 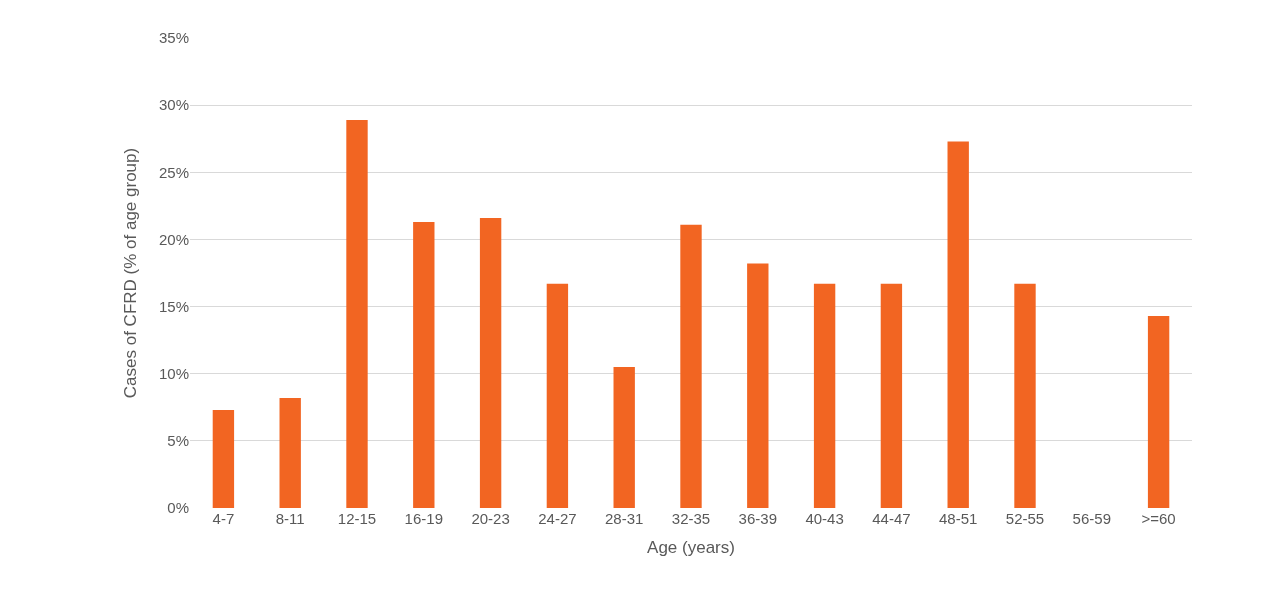 What do you see at coordinates (691, 548) in the screenshot?
I see `x-axis-title: Age (years)` at bounding box center [691, 548].